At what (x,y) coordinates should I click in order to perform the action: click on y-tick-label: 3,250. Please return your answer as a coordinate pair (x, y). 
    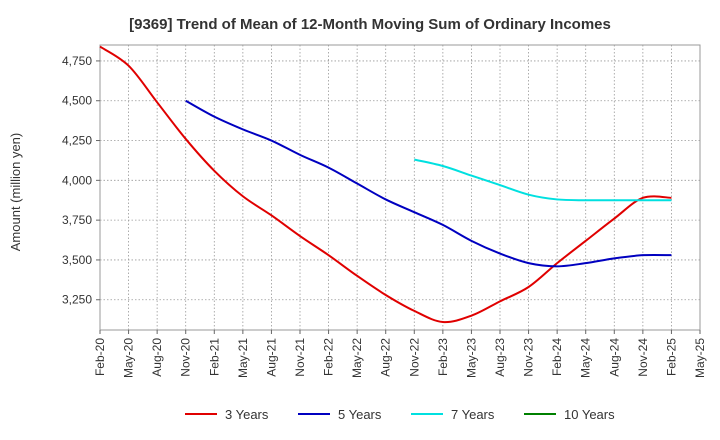
    Looking at the image, I should click on (77, 300).